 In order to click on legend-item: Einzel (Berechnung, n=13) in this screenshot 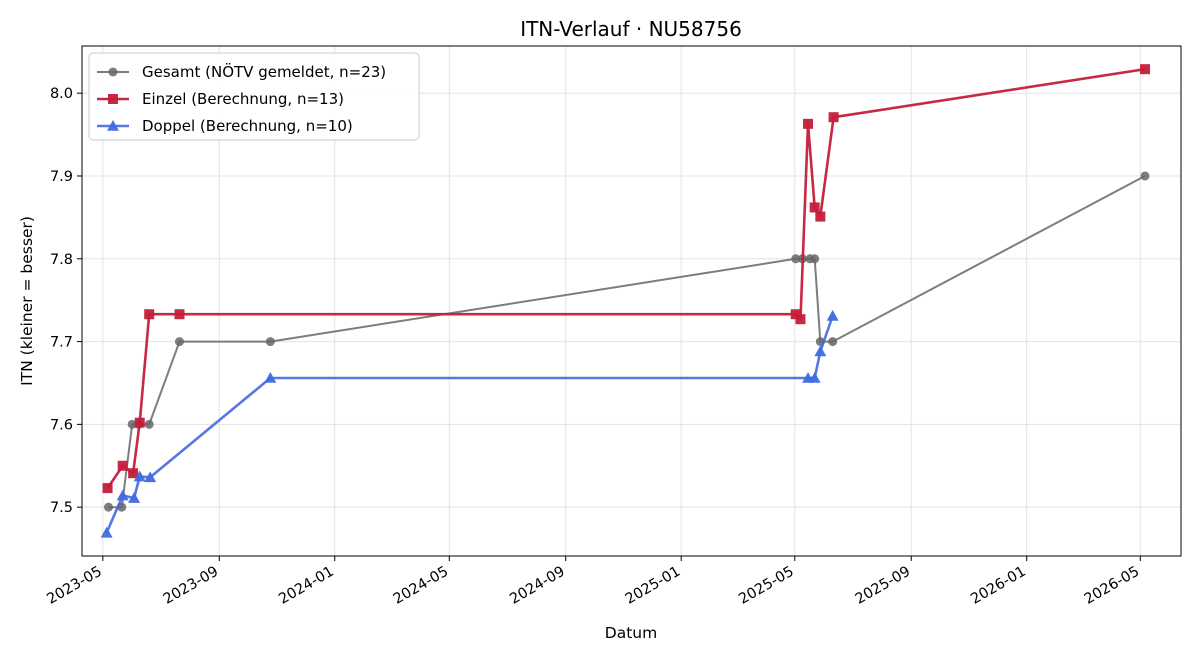, I will do `click(220, 99)`.